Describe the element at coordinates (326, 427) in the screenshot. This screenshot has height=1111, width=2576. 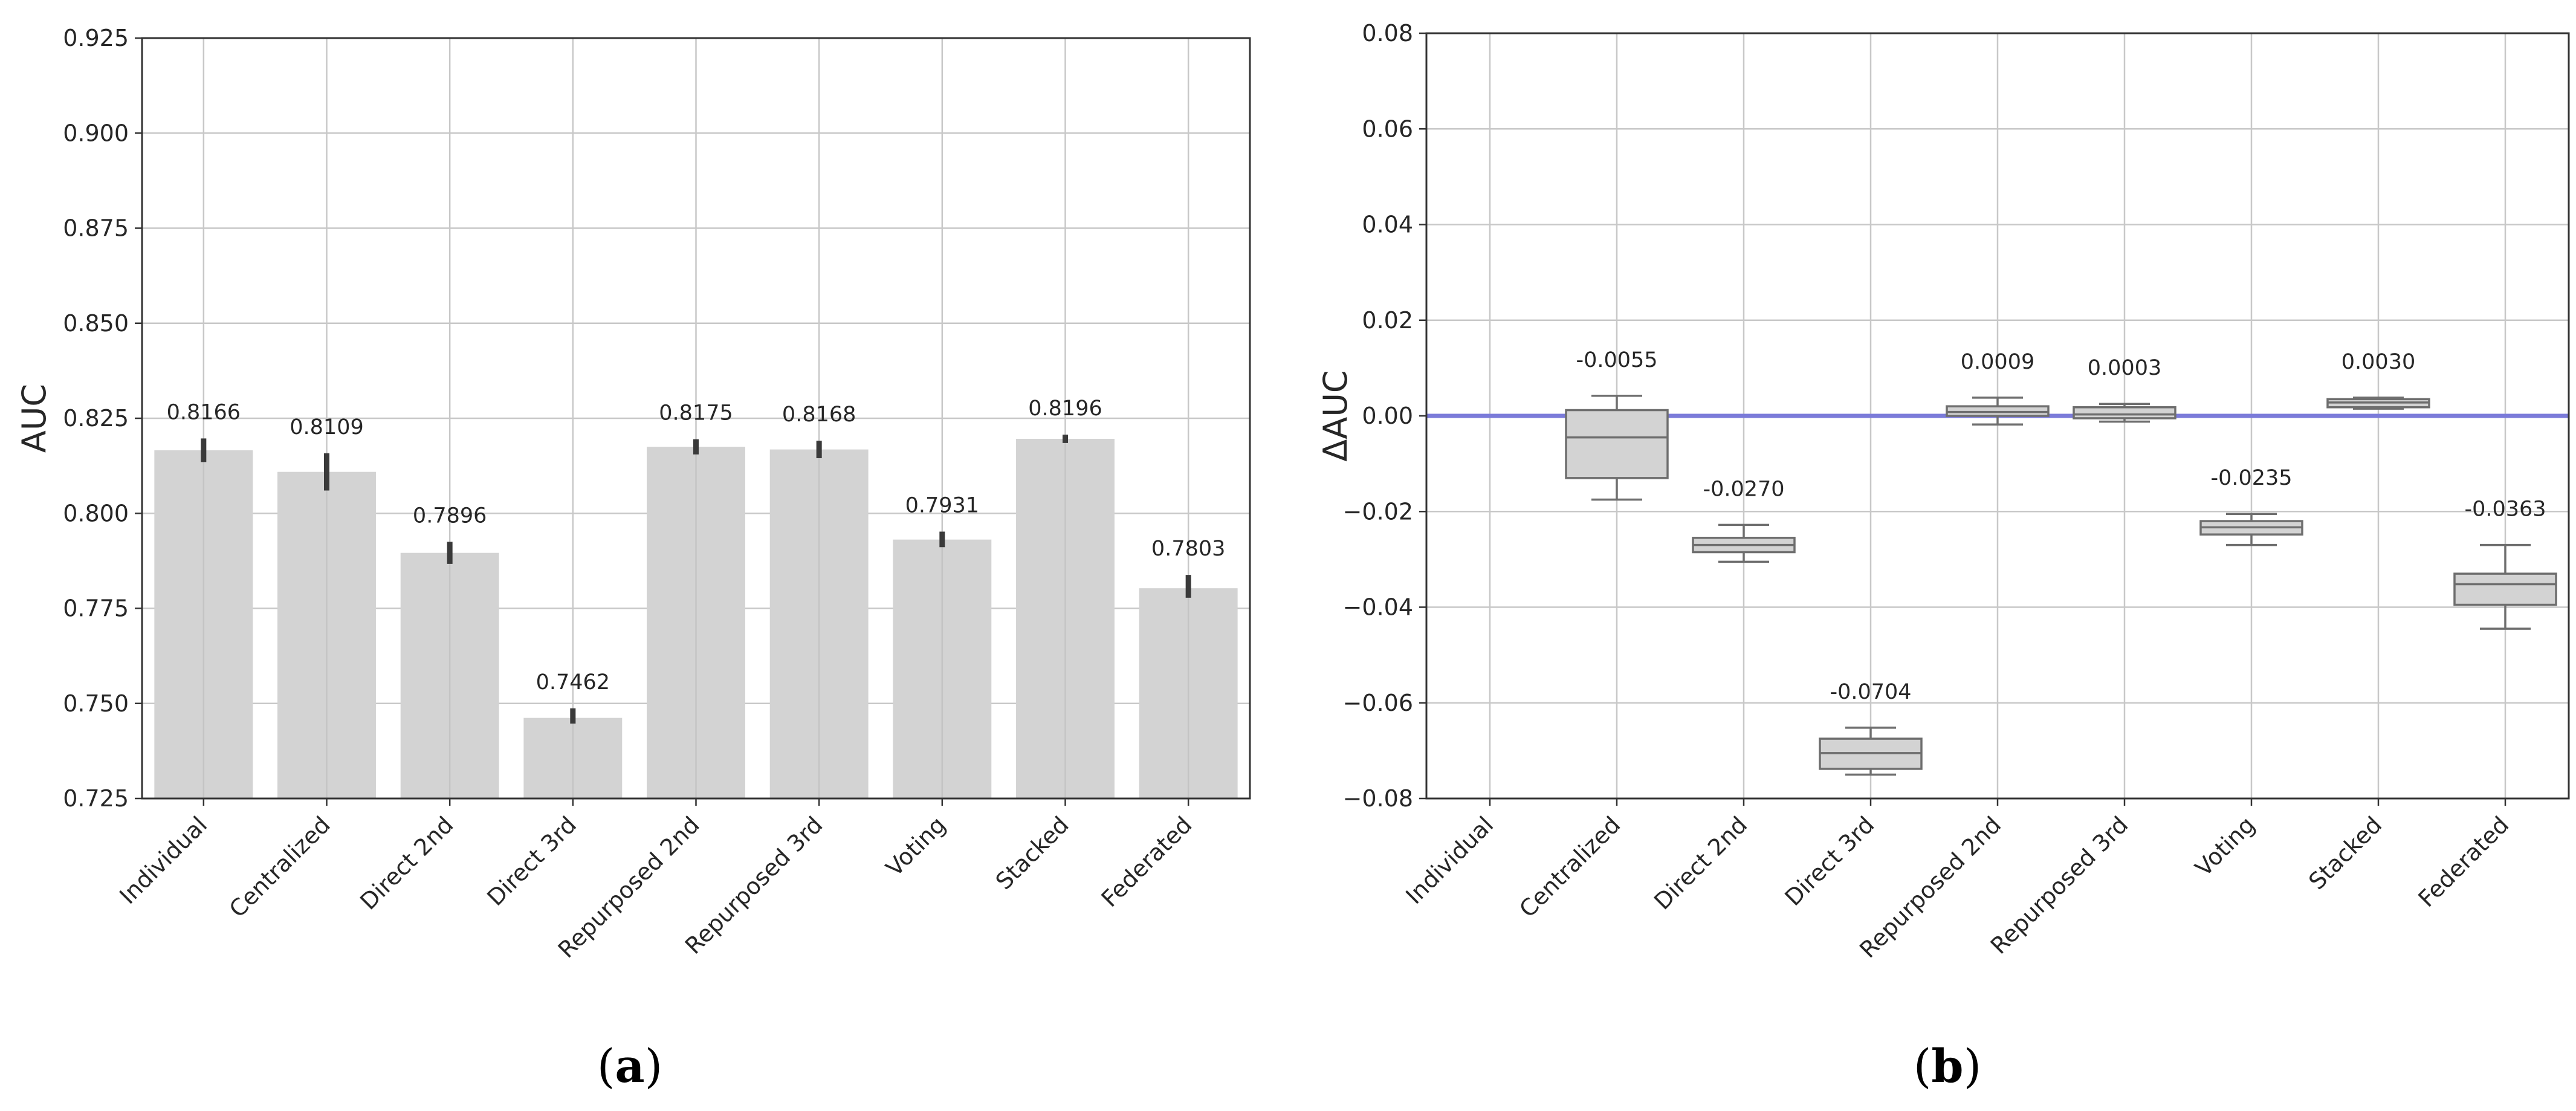
I see `value-label-centralized: 0.8109` at that location.